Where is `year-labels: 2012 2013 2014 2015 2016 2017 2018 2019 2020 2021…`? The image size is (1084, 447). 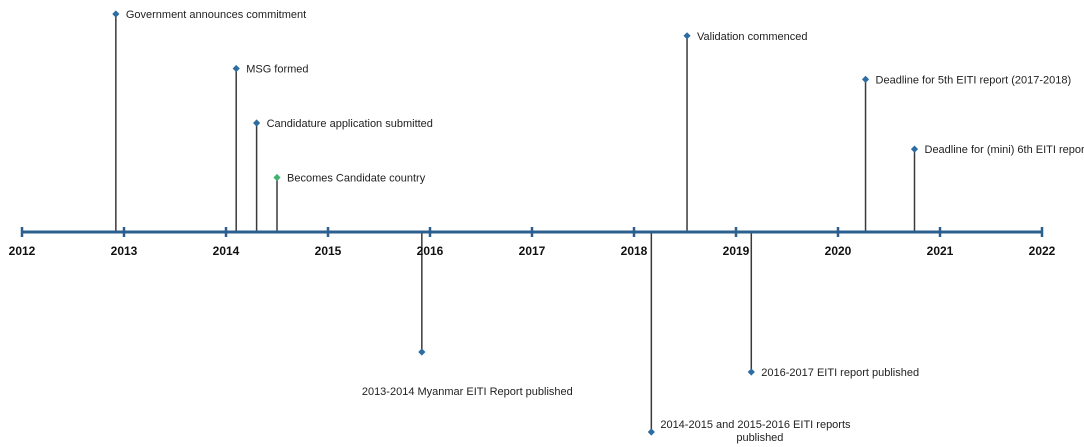
year-labels: 2012 2013 2014 2015 2016 2017 2018 2019 2020 2021… is located at coordinates (532, 251).